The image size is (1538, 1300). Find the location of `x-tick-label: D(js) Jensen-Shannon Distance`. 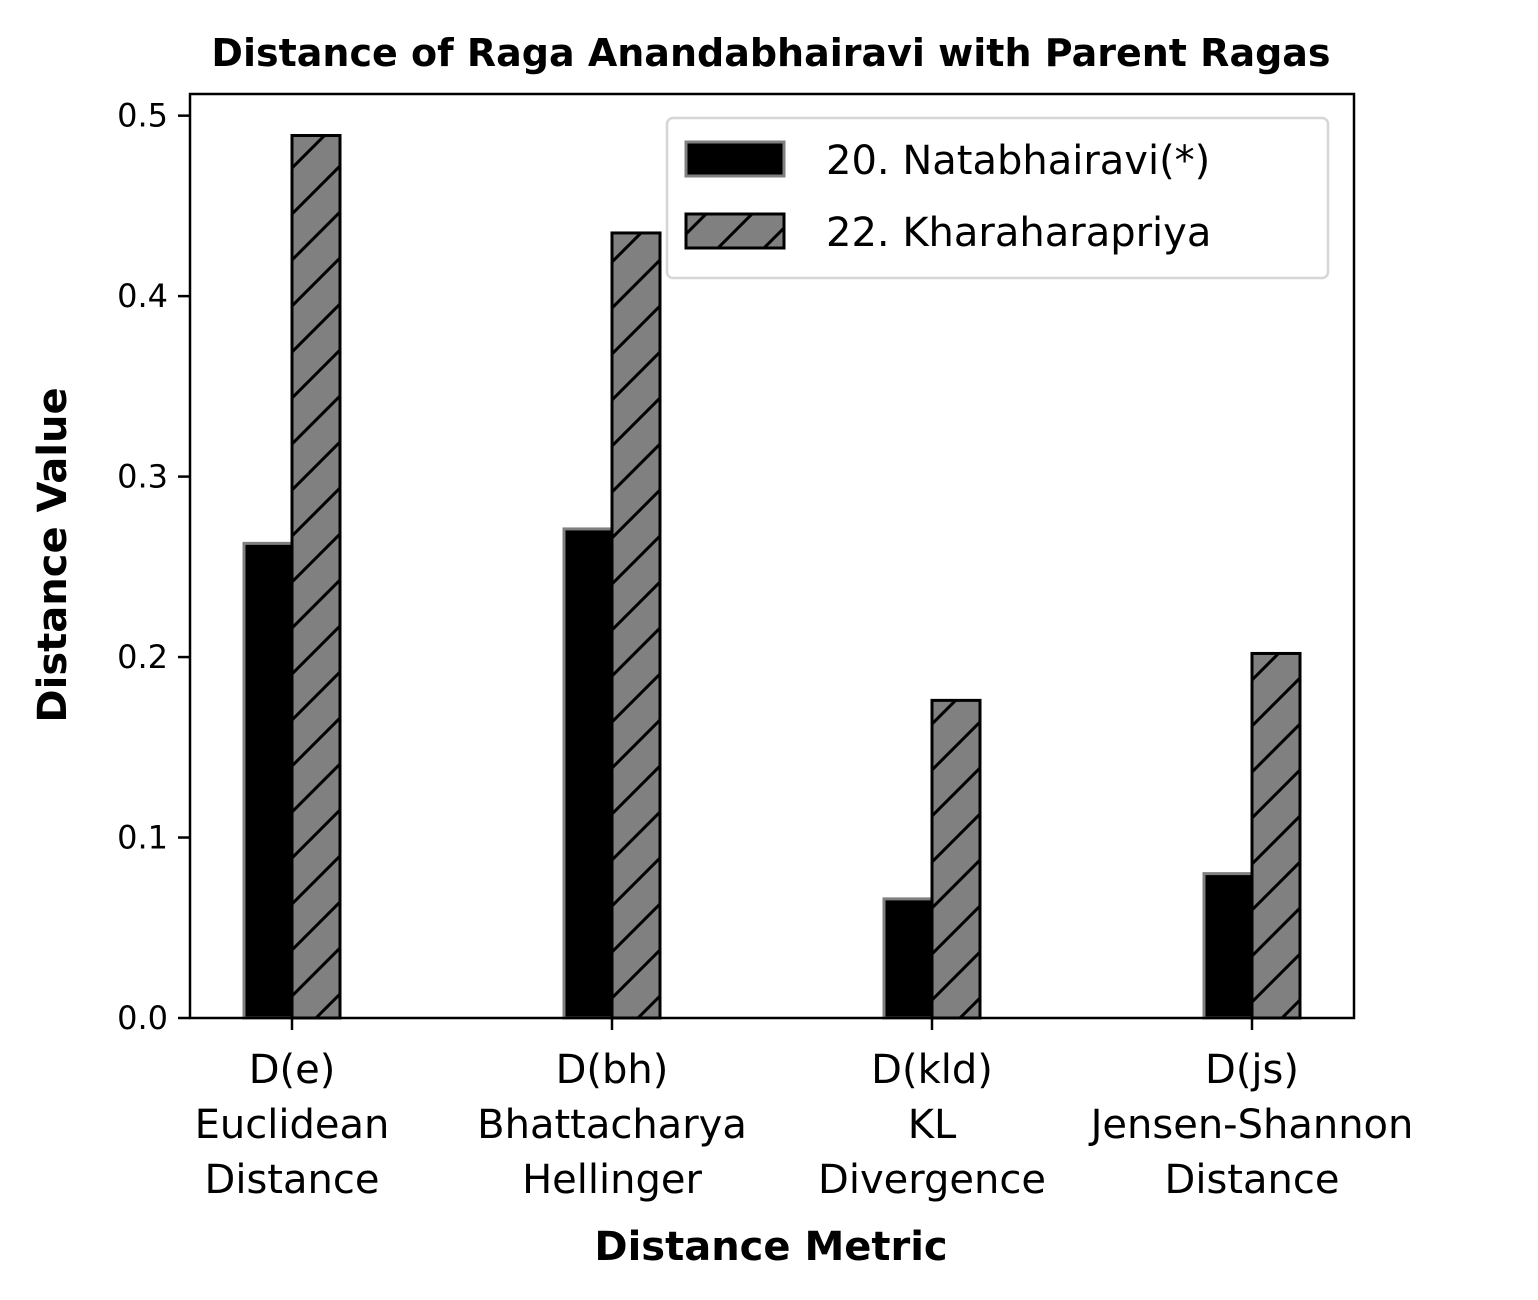

x-tick-label: D(js) Jensen-Shannon Distance is located at coordinates (1251, 1125).